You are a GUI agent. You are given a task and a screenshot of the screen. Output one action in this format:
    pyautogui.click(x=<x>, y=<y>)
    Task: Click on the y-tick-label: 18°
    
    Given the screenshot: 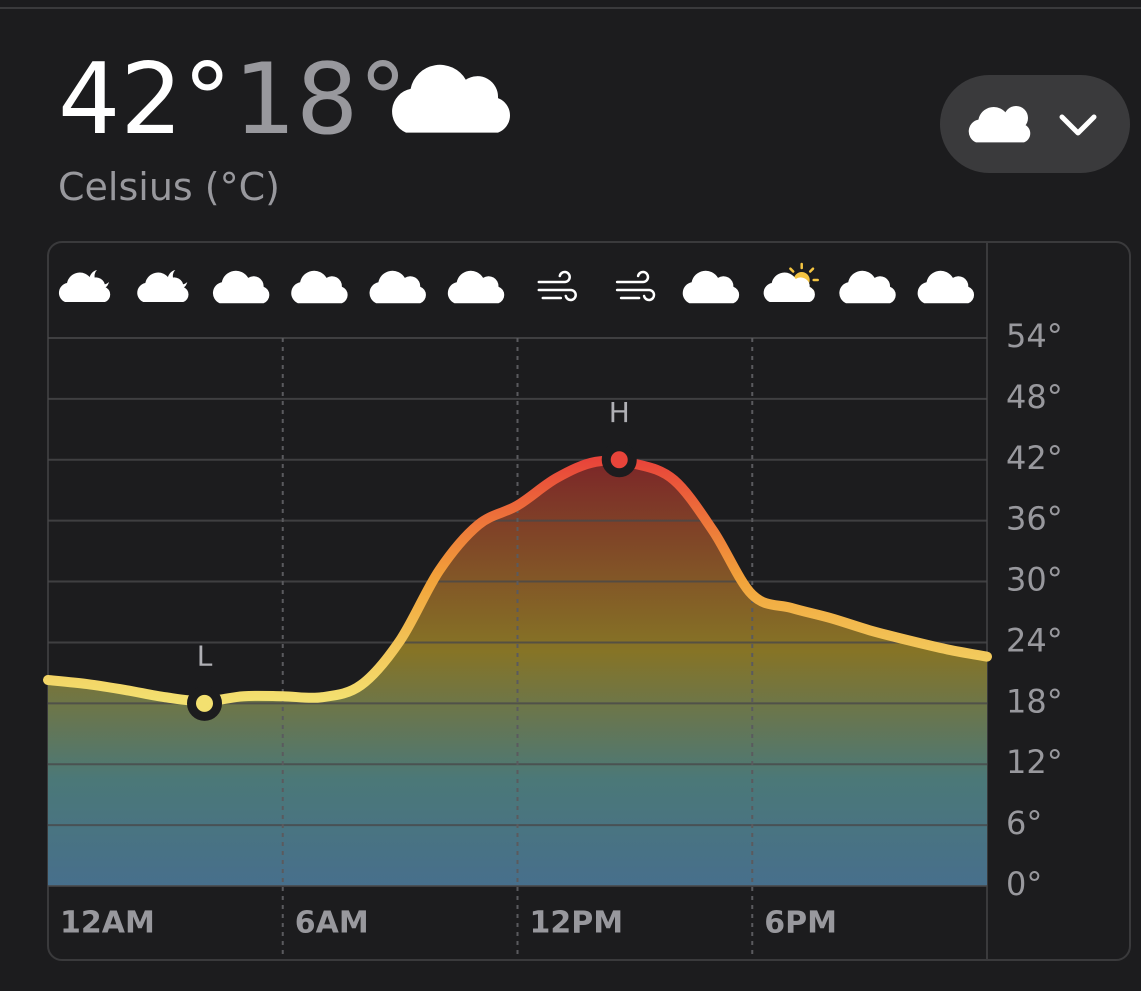 What is the action you would take?
    pyautogui.click(x=1034, y=701)
    